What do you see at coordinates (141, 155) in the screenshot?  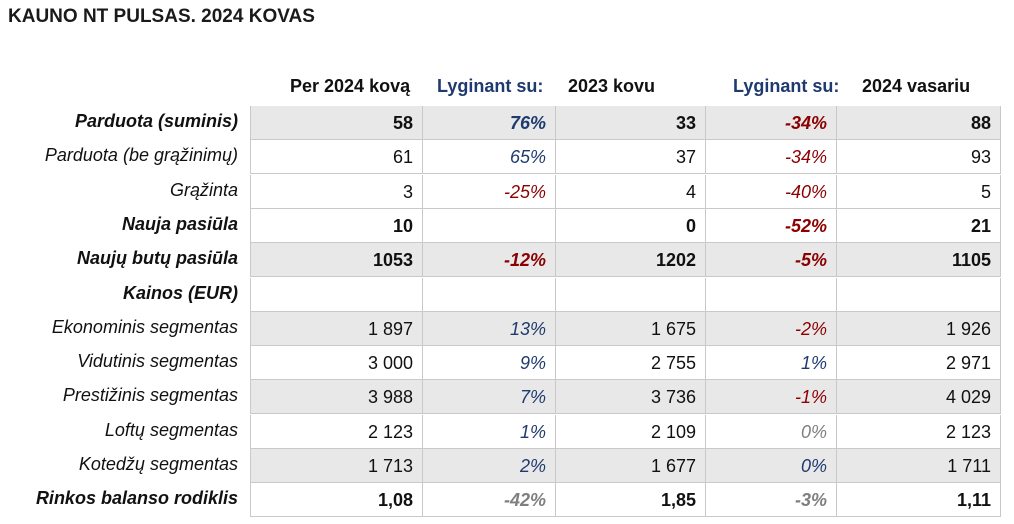 I see `row-label: Parduota (be grąžinimų)` at bounding box center [141, 155].